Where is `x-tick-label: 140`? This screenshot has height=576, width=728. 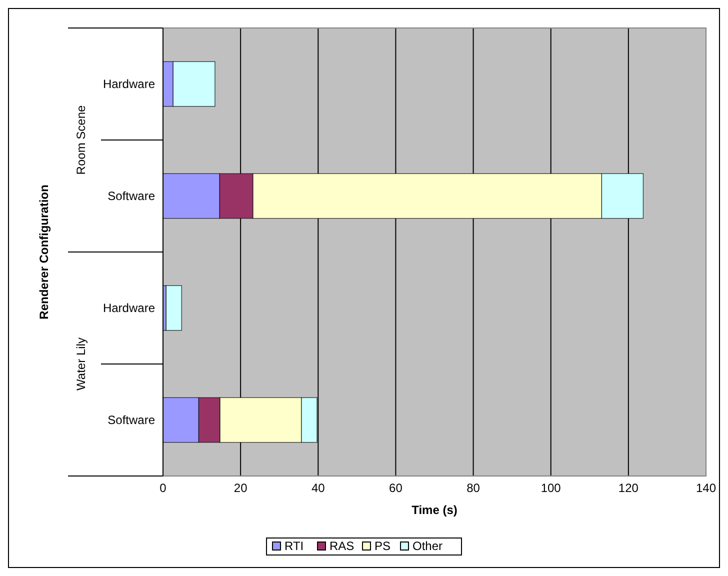
x-tick-label: 140 is located at coordinates (706, 488).